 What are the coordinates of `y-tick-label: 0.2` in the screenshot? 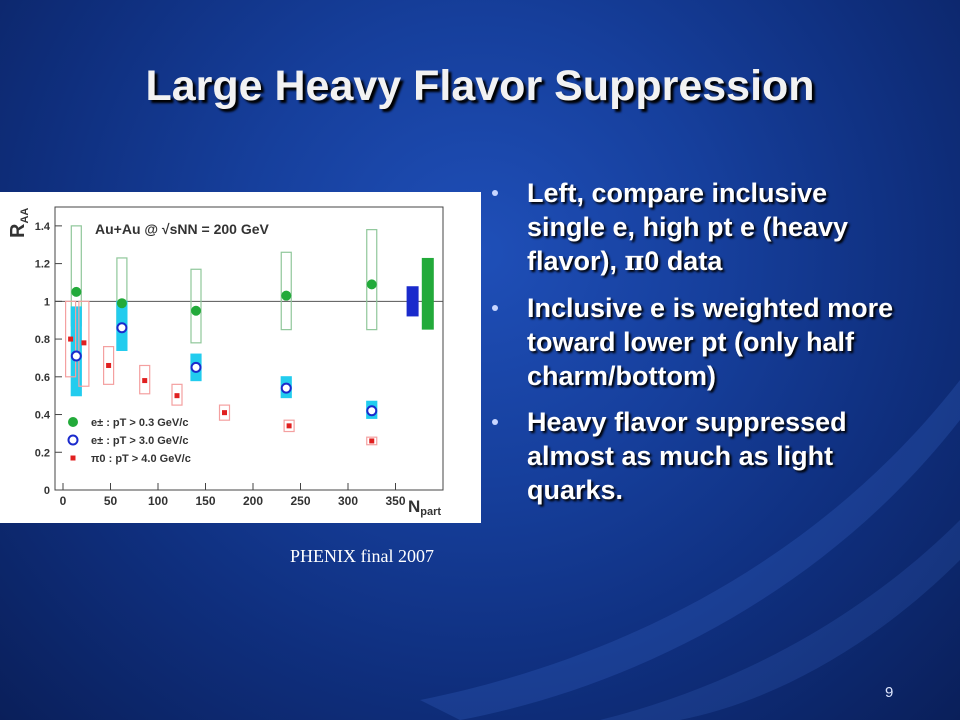 It's located at (42, 453).